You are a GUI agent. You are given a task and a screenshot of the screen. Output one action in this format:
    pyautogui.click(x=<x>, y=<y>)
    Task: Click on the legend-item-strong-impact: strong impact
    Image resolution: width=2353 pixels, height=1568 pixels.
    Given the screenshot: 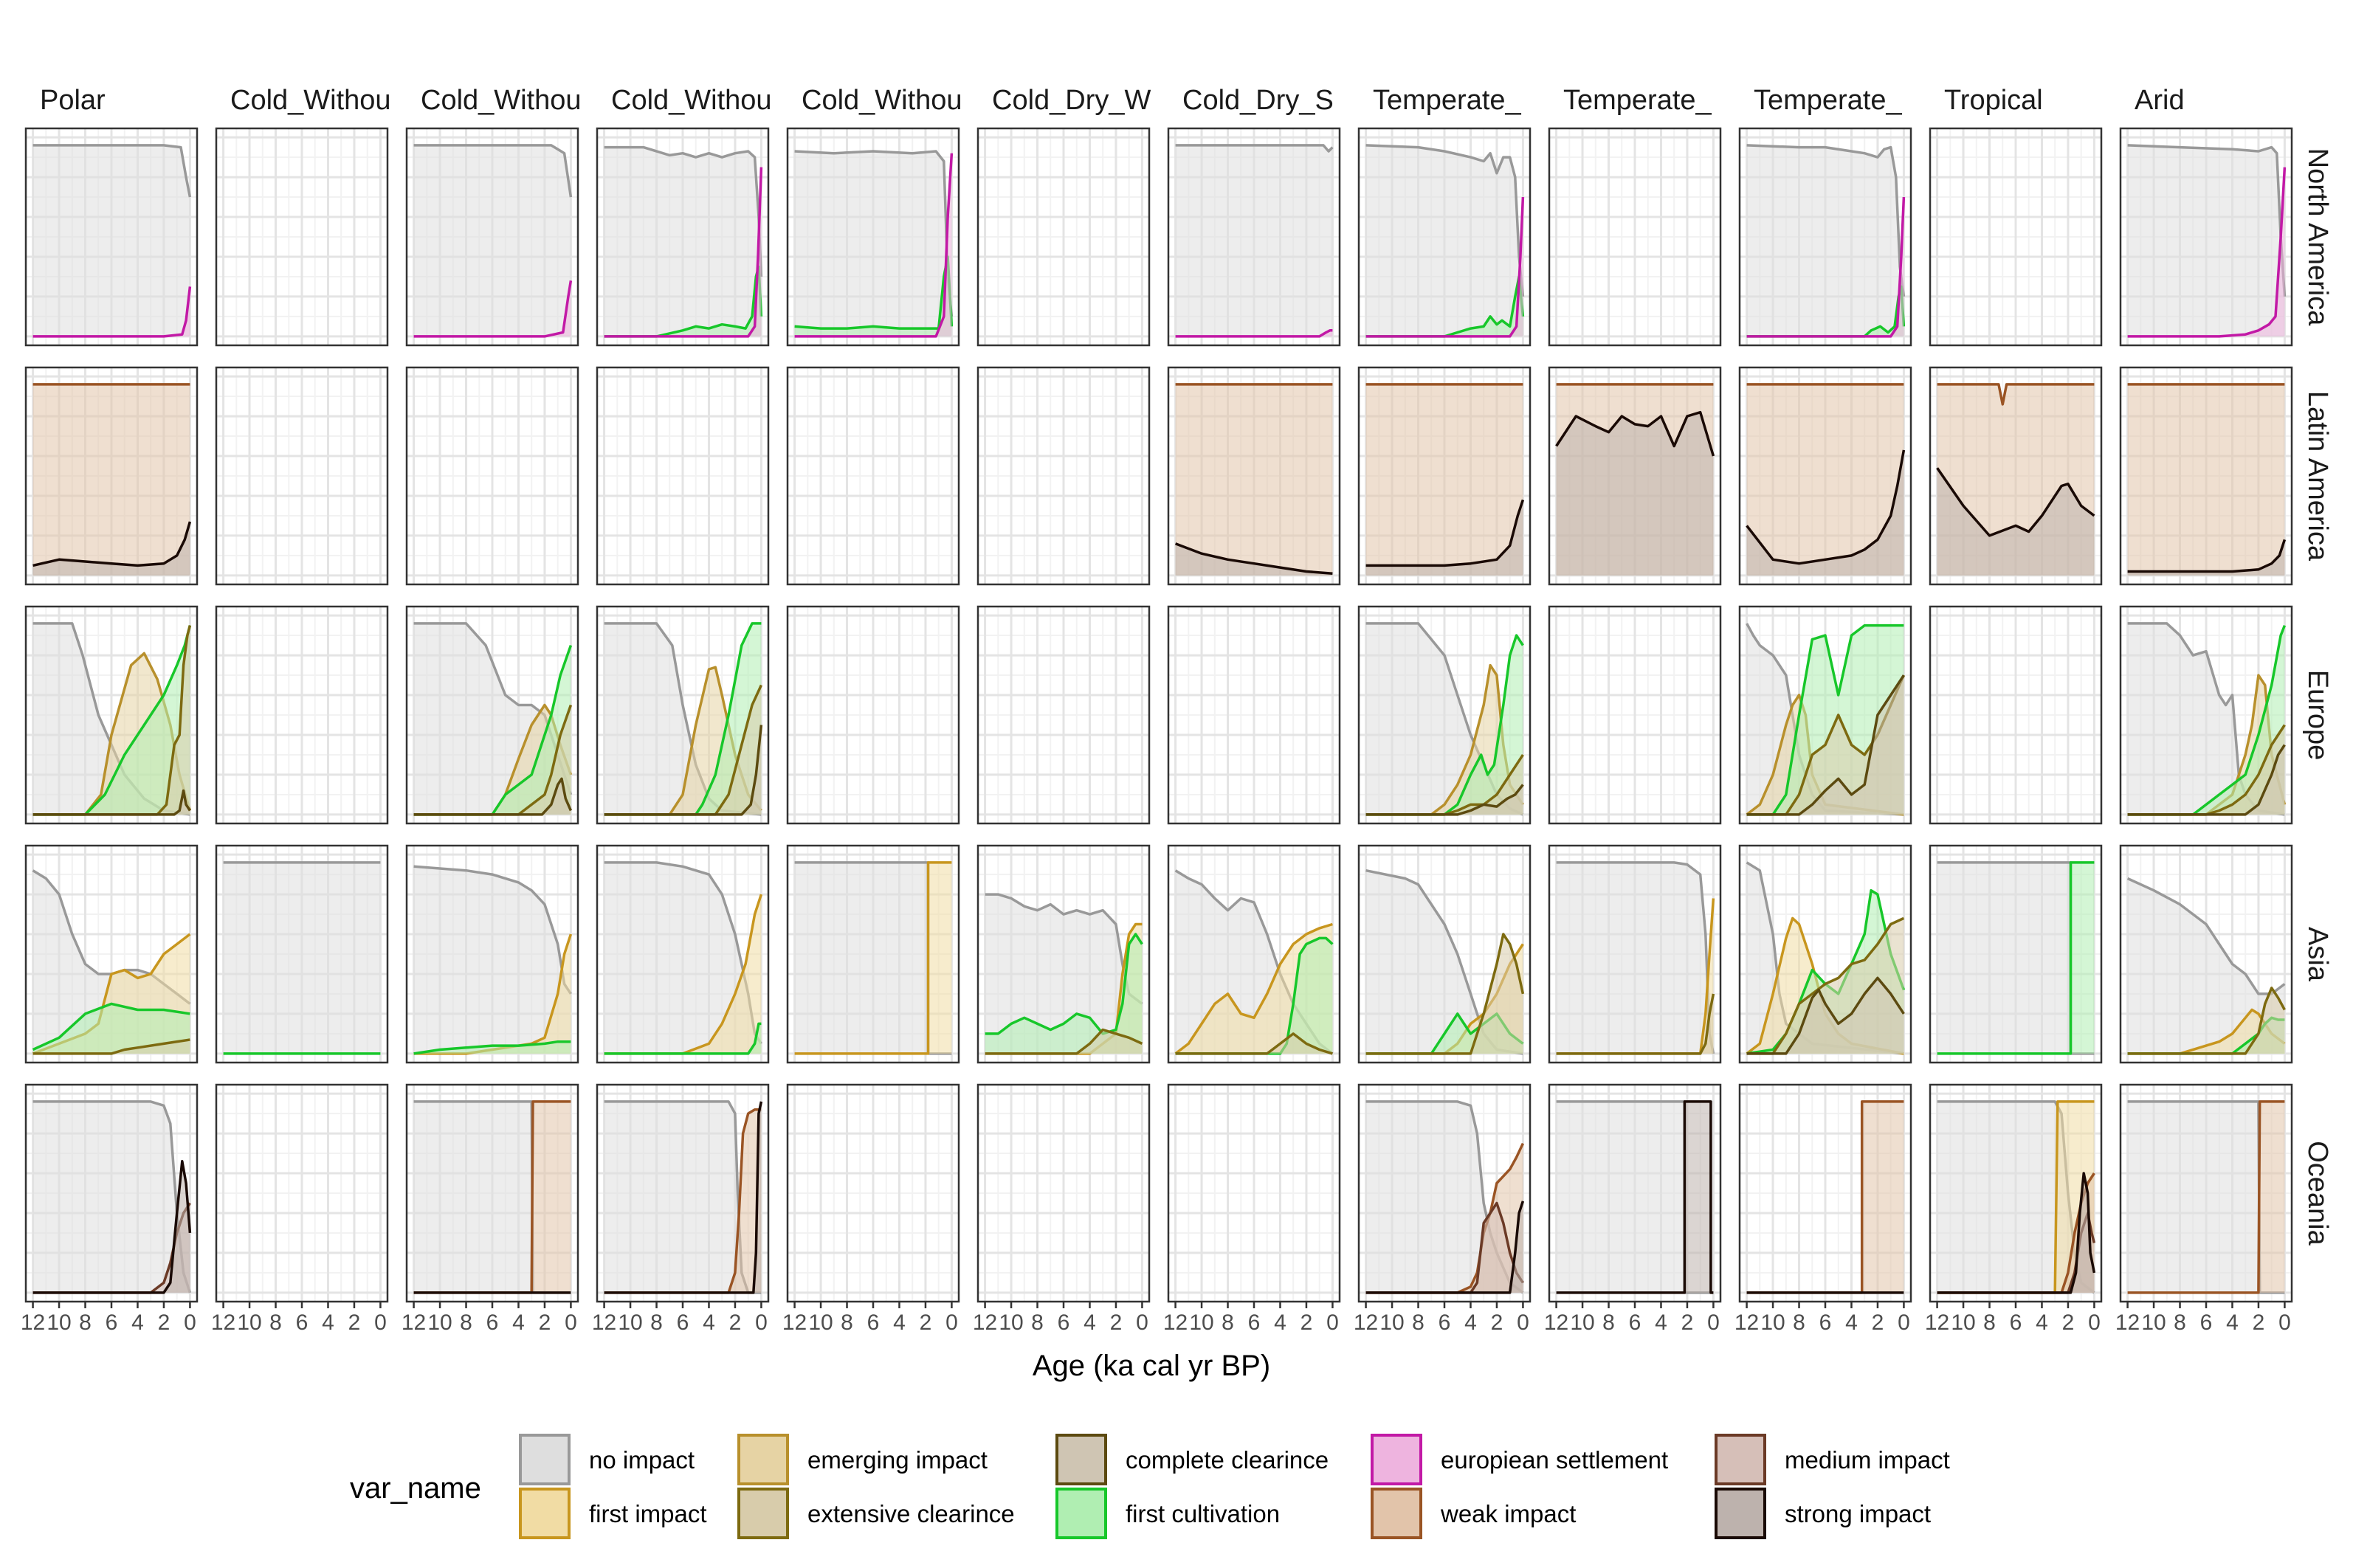 What is the action you would take?
    pyautogui.click(x=1823, y=1513)
    